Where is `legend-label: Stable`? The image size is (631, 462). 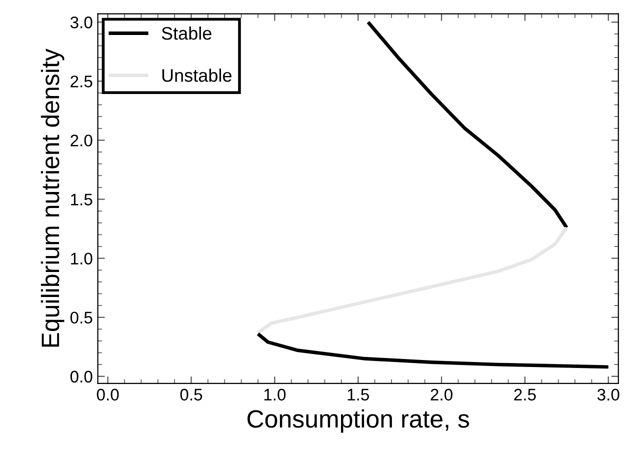
legend-label: Stable is located at coordinates (187, 33).